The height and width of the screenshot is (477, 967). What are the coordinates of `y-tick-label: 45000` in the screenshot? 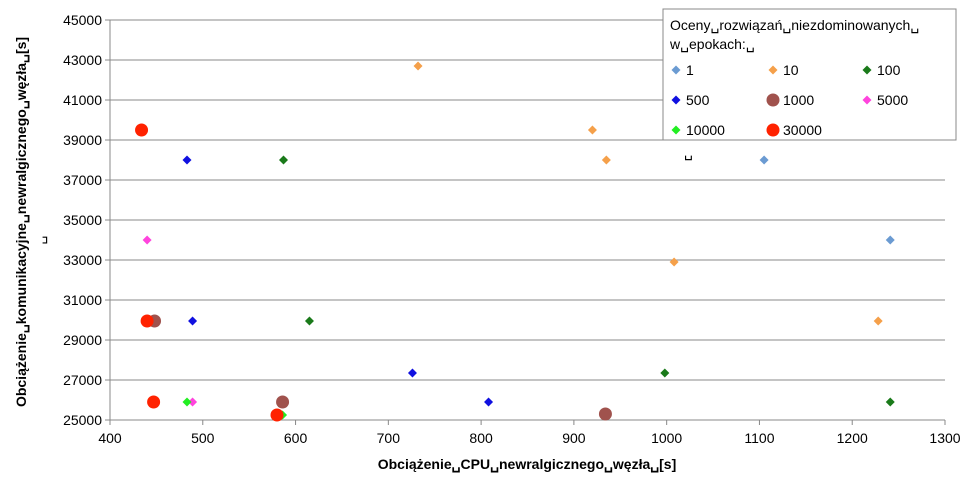 It's located at (82, 20).